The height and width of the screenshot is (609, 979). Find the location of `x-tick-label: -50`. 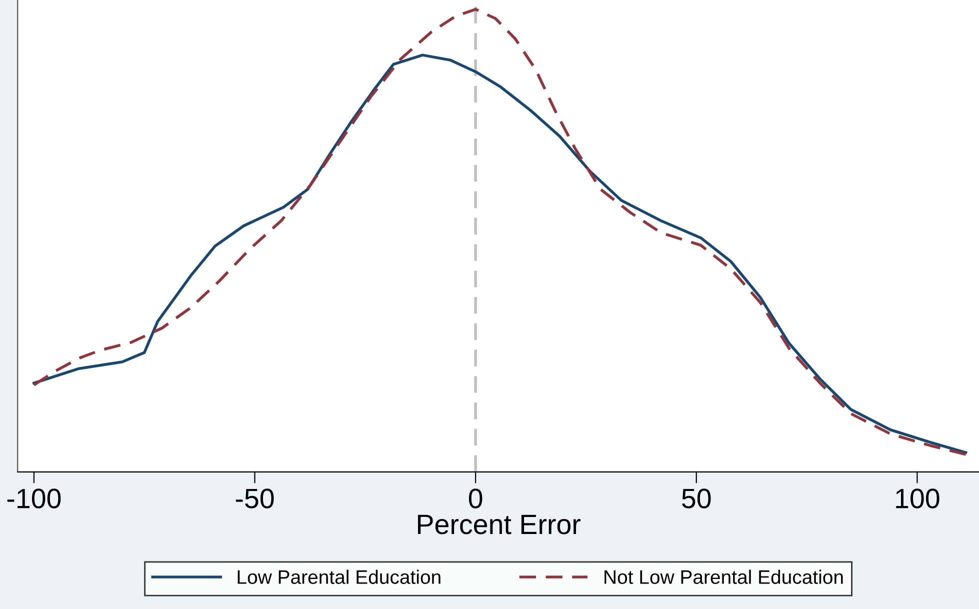

x-tick-label: -50 is located at coordinates (255, 498).